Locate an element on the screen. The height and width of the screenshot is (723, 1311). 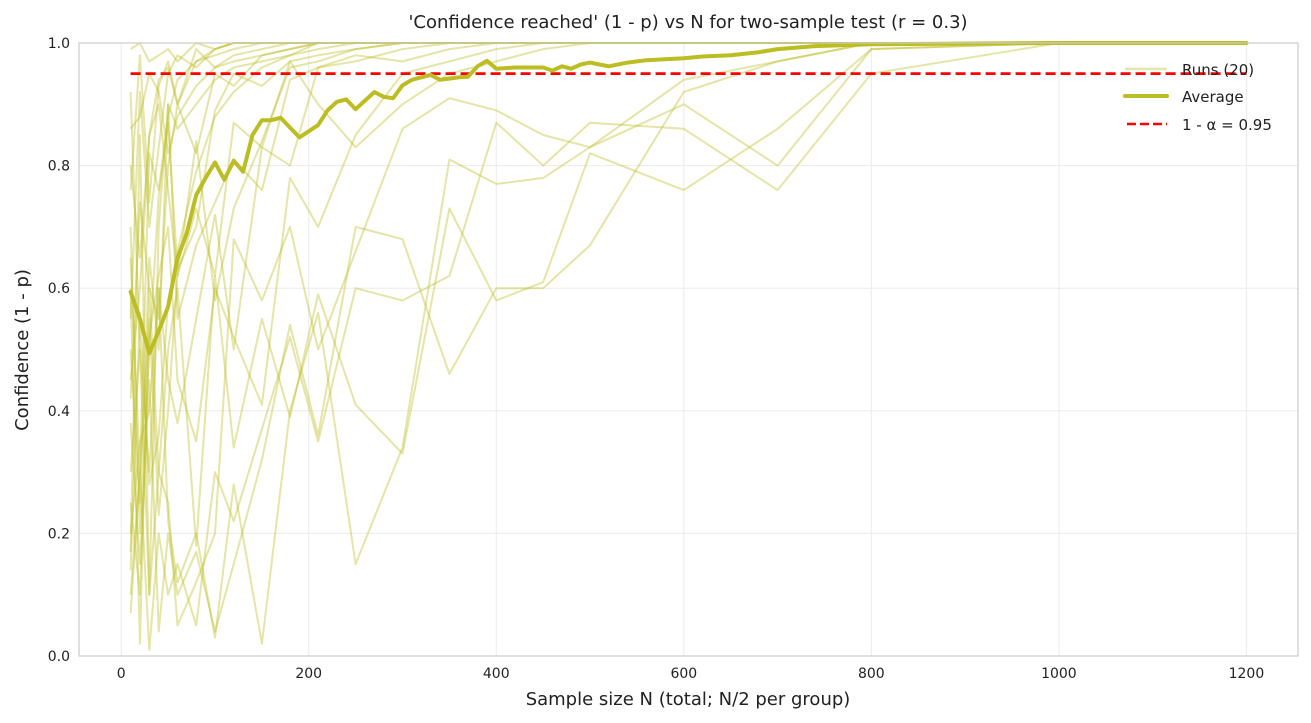
legend: Runs (20) Average 1 - α = 0.95 is located at coordinates (1197, 97).